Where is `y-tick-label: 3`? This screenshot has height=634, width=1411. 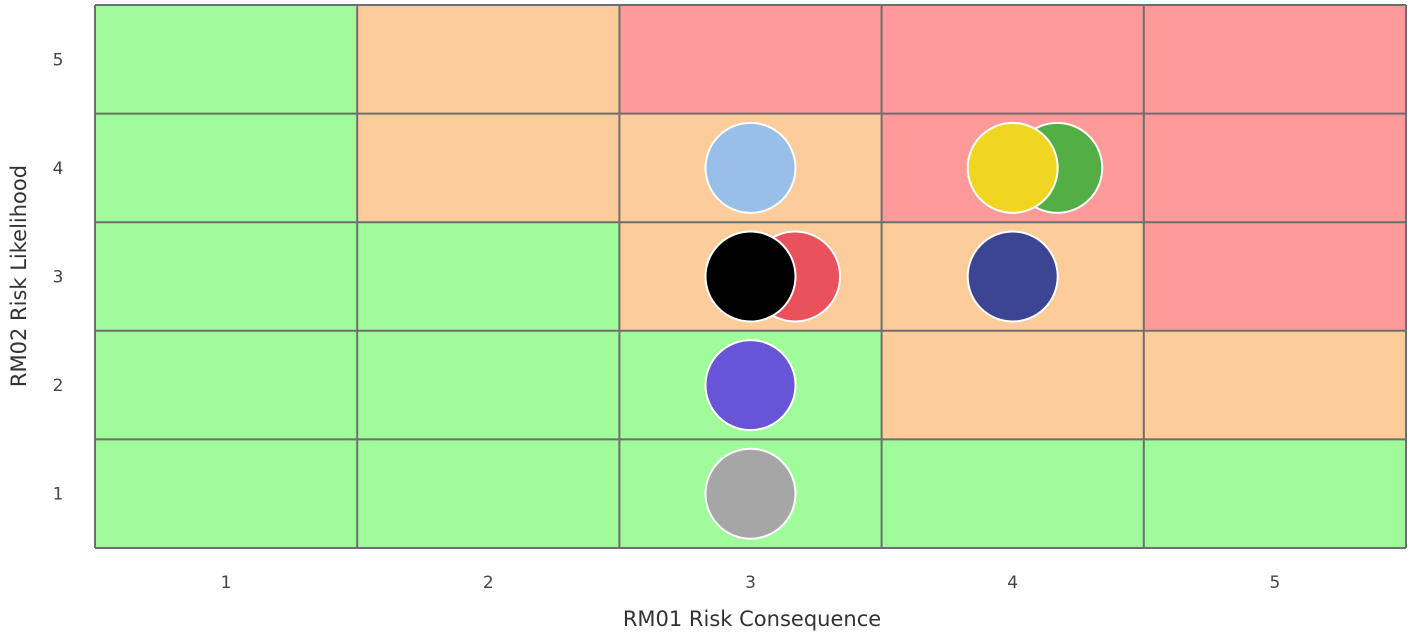 y-tick-label: 3 is located at coordinates (58, 278).